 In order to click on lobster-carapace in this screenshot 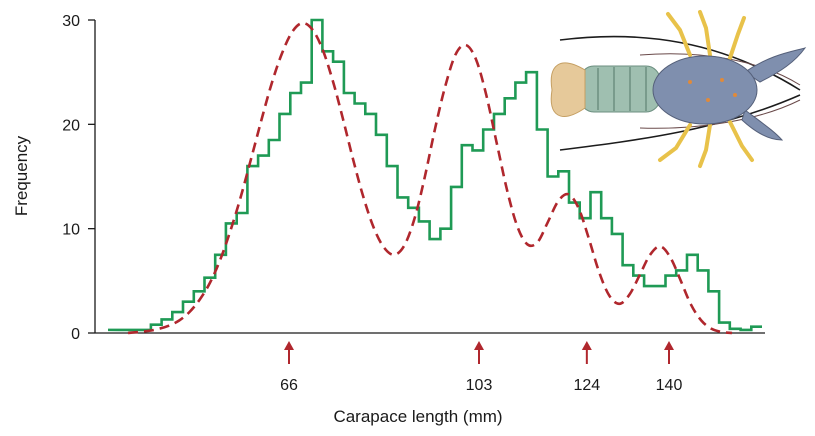, I will do `click(705, 90)`.